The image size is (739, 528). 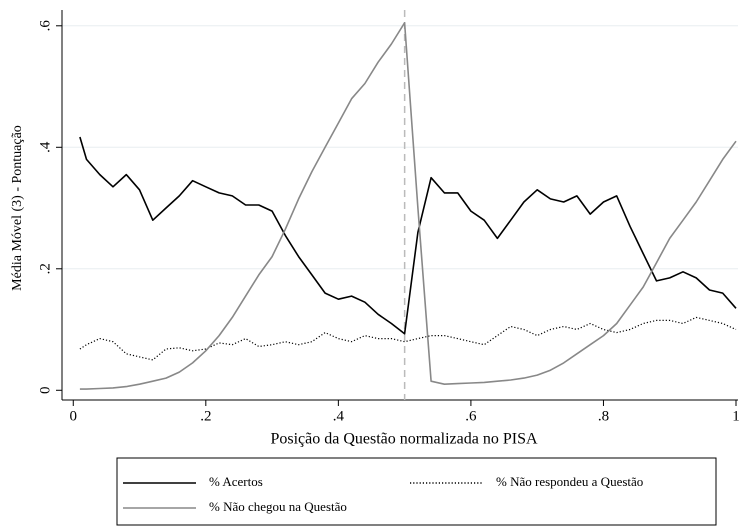 What do you see at coordinates (471, 416) in the screenshot?
I see `x-tick-label: .6` at bounding box center [471, 416].